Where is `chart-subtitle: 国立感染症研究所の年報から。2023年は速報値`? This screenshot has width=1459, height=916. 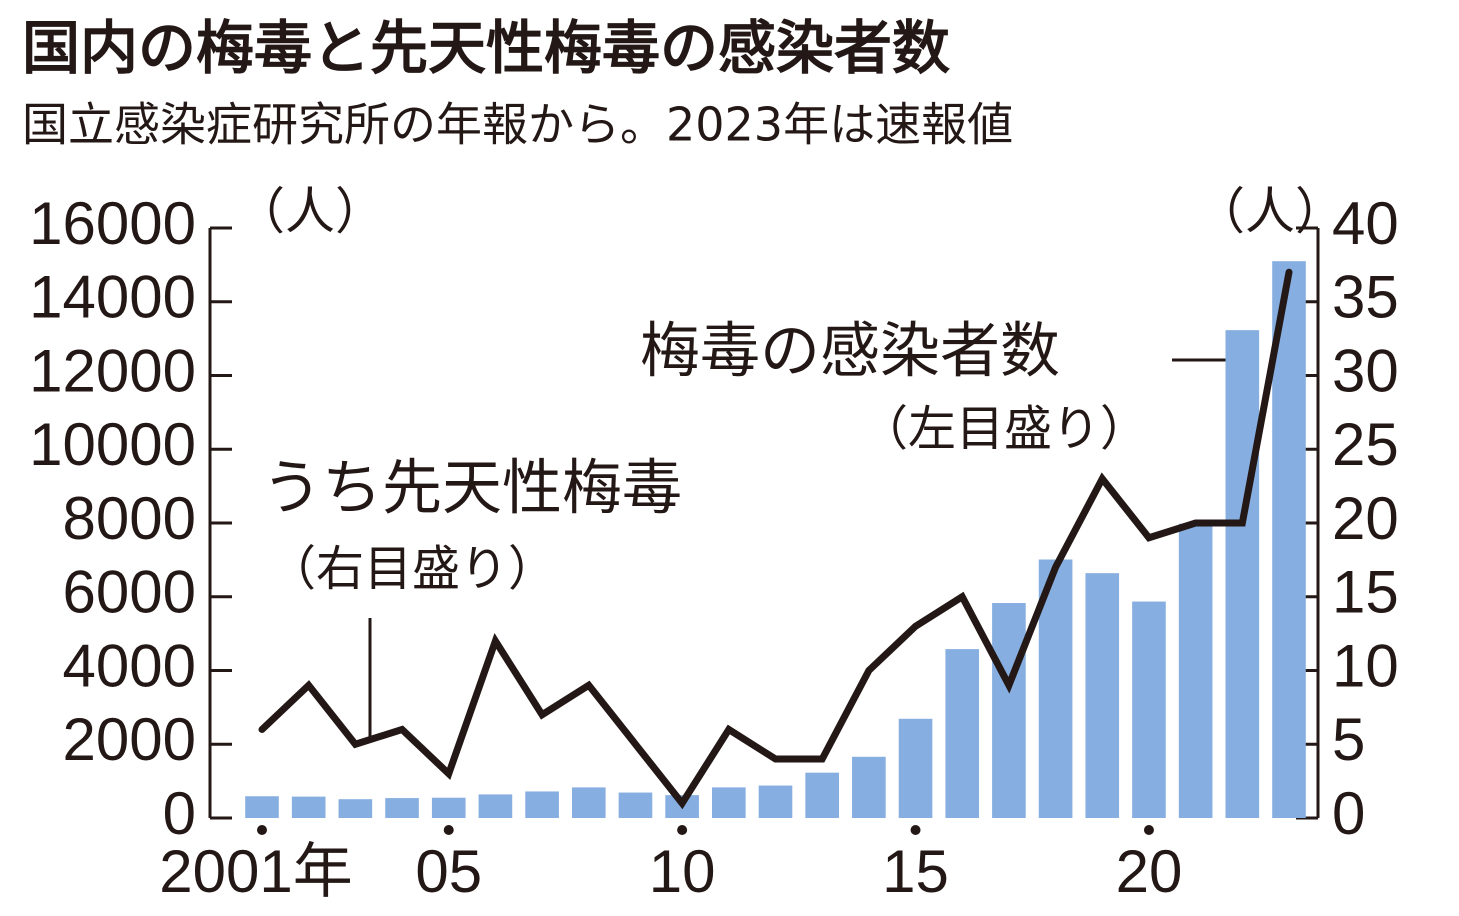
chart-subtitle: 国立感染症研究所の年報から。2023年は速報値 is located at coordinates (517, 125).